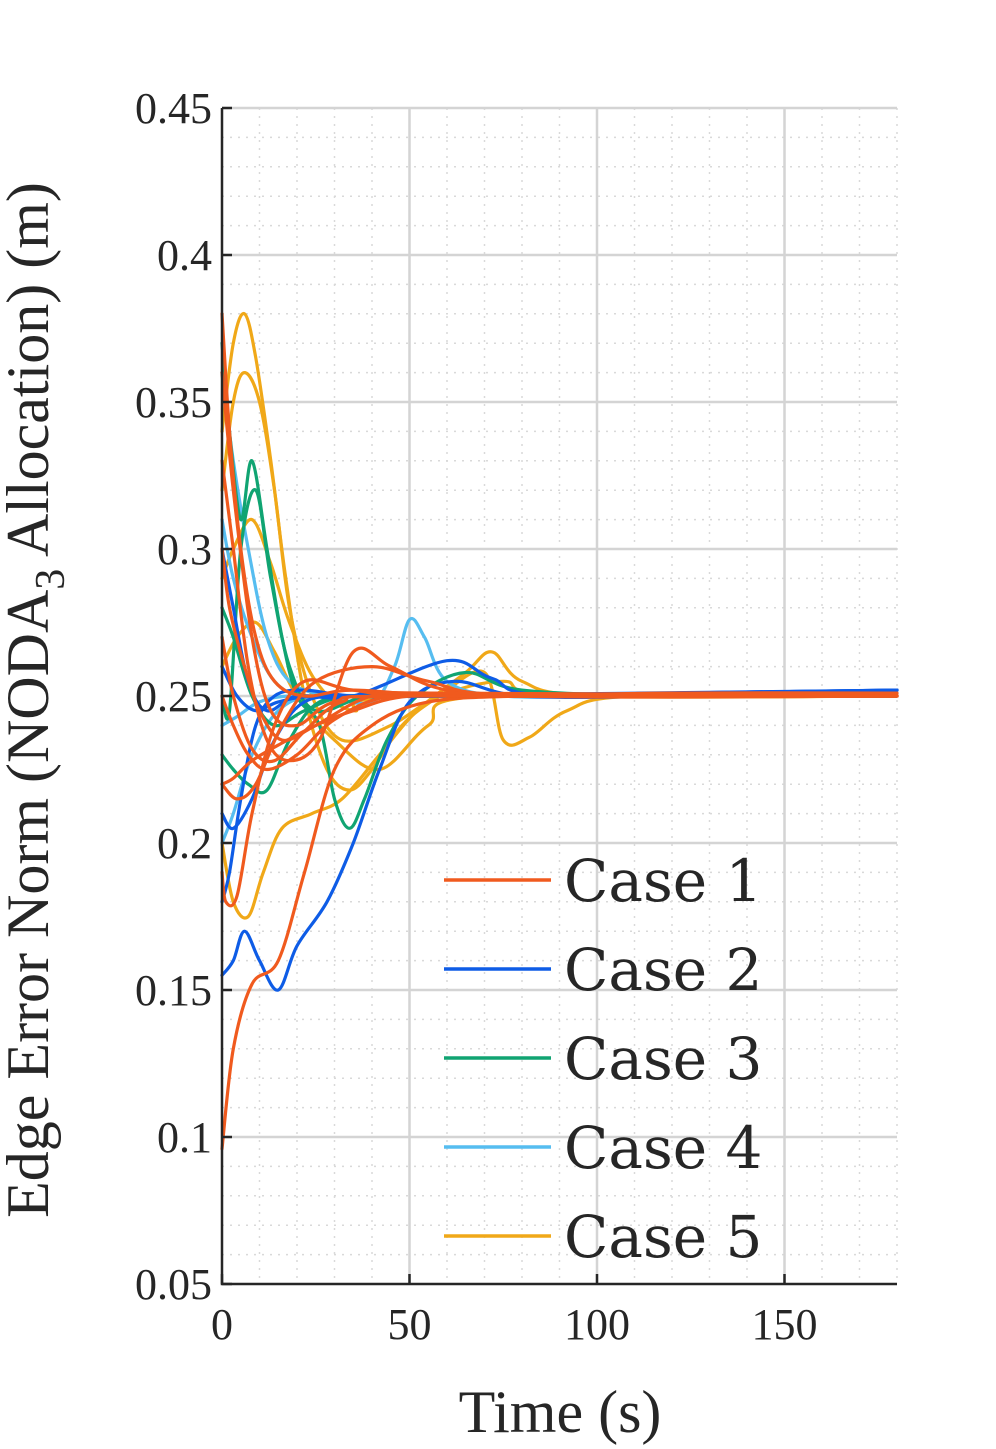  Describe the element at coordinates (30, 375) in the screenshot. I see `y-axis-title-part-2: Allocation) (m)` at that location.